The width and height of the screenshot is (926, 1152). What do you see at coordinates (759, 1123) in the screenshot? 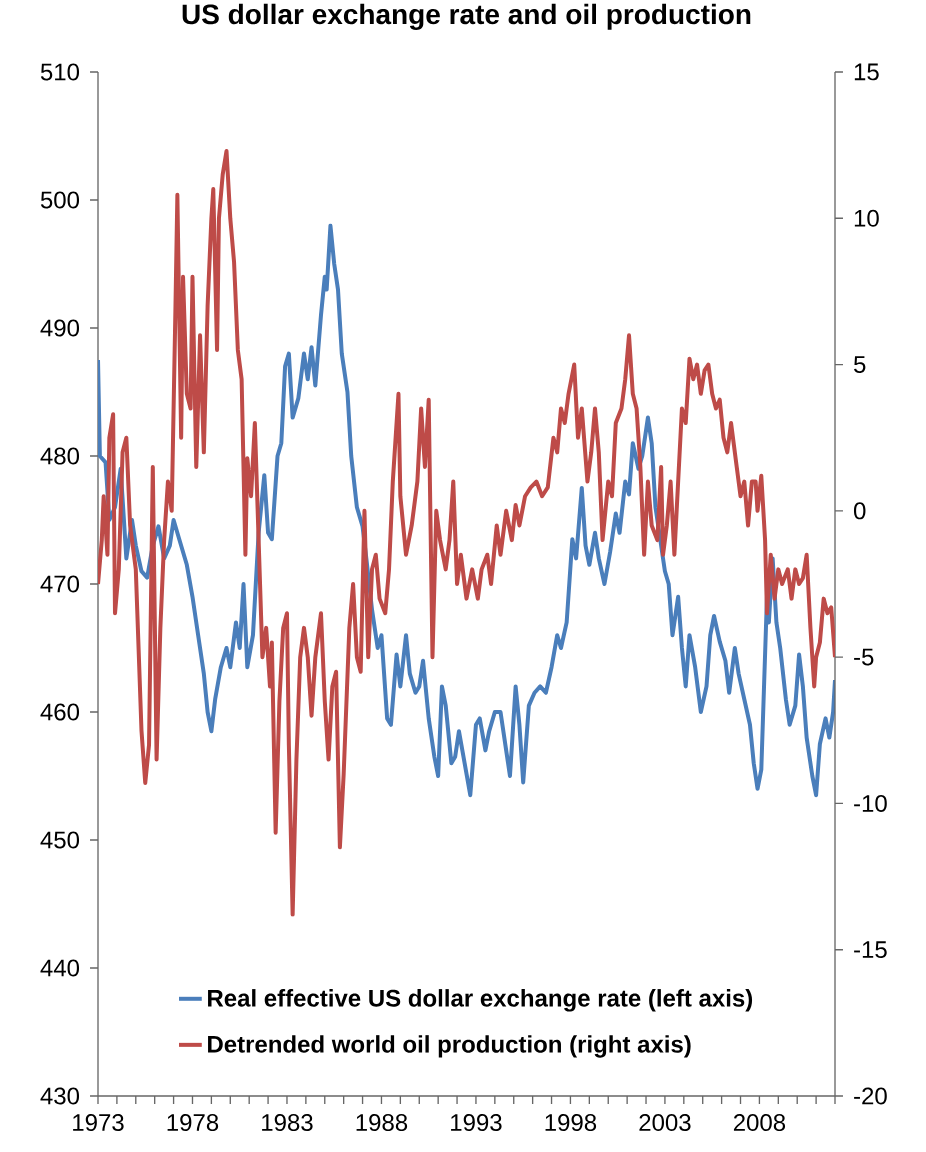
I see `x-tick-label: 2008` at bounding box center [759, 1123].